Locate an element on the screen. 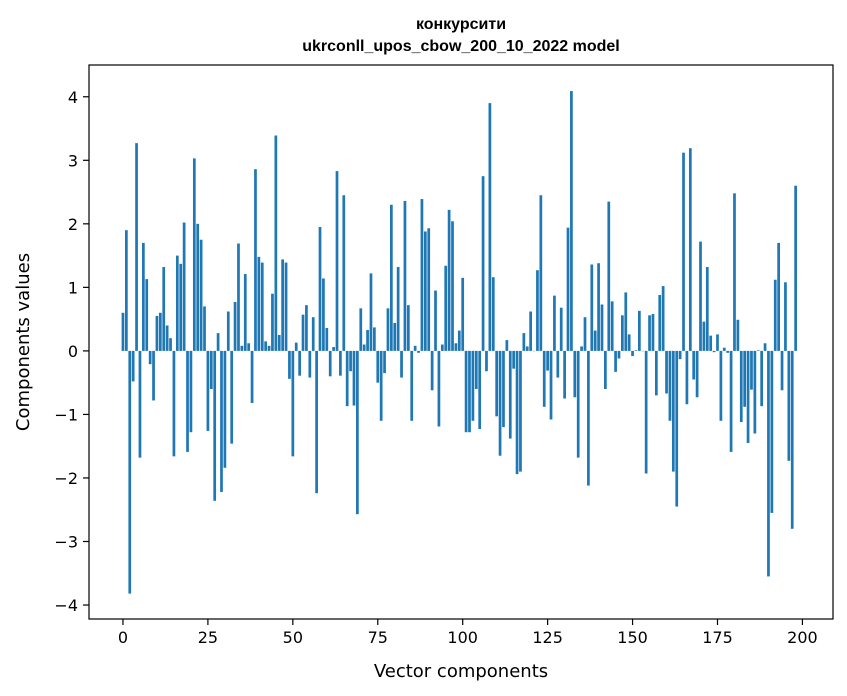 The width and height of the screenshot is (847, 696). y-tick-label: 1 is located at coordinates (73, 287).